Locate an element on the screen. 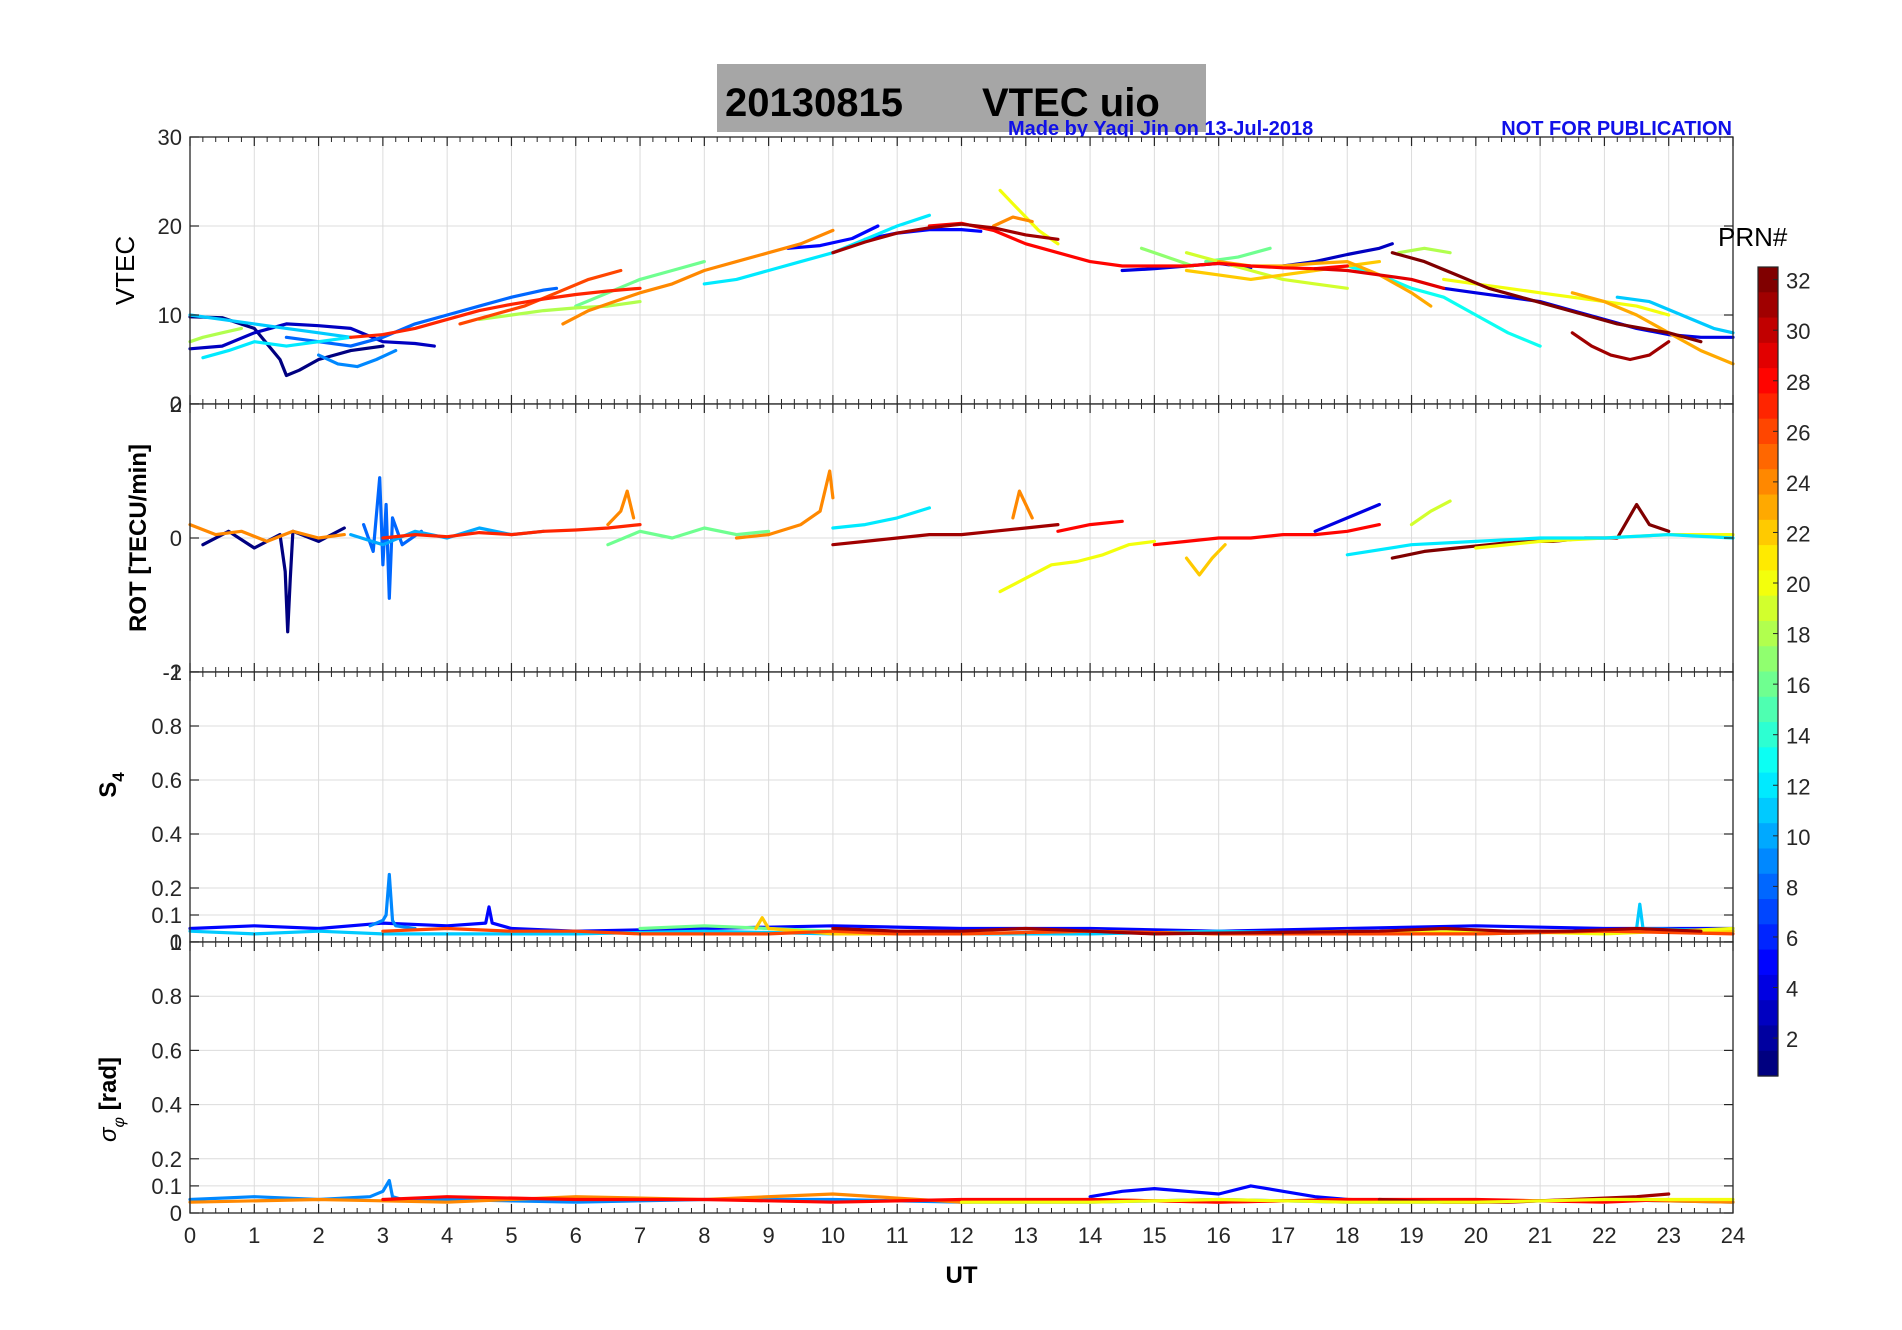 The image size is (1902, 1330). y-axis-label: ROT [TECU/min] is located at coordinates (138, 538).